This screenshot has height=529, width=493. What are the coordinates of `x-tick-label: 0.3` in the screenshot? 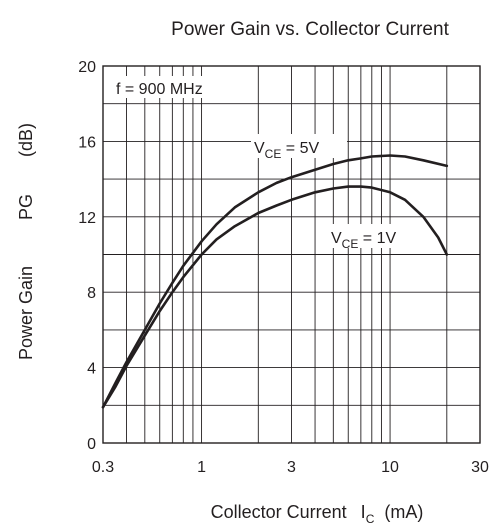 It's located at (103, 467).